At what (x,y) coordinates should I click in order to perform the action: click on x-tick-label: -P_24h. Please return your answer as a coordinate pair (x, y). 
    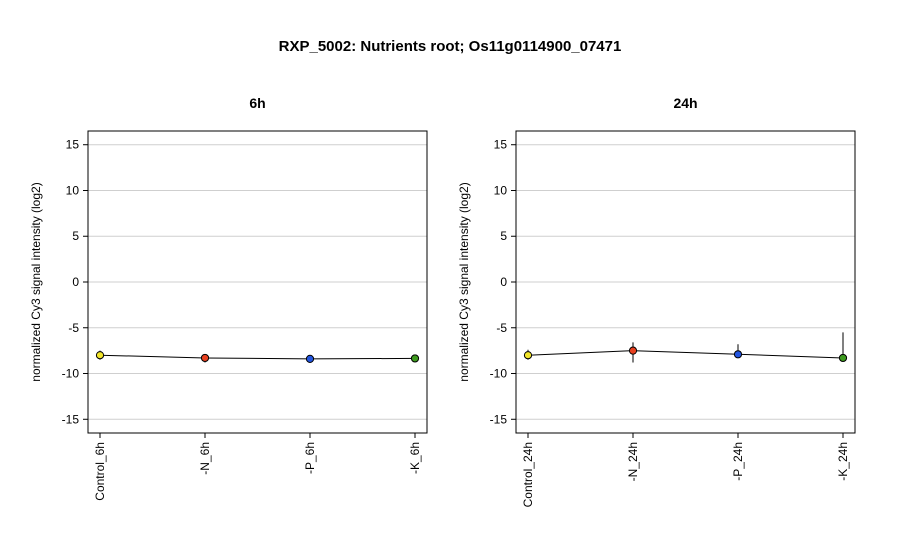
    Looking at the image, I should click on (738, 461).